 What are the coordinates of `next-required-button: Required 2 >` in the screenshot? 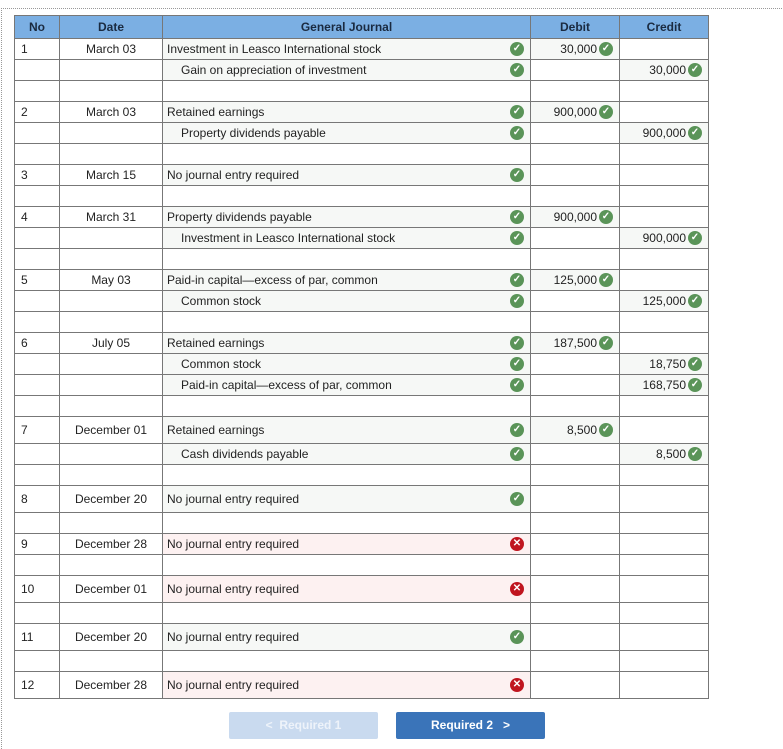 It's located at (470, 725).